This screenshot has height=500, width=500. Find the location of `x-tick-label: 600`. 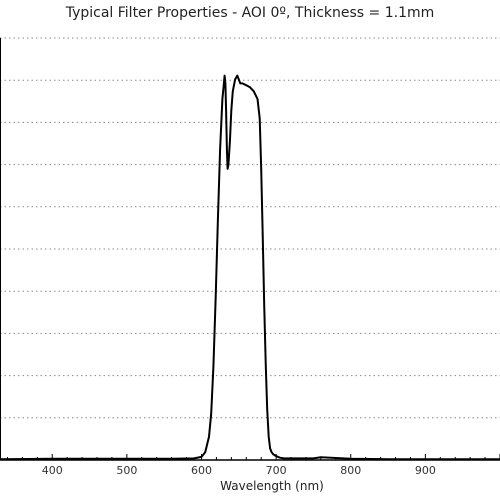

x-tick-label: 600 is located at coordinates (201, 470).